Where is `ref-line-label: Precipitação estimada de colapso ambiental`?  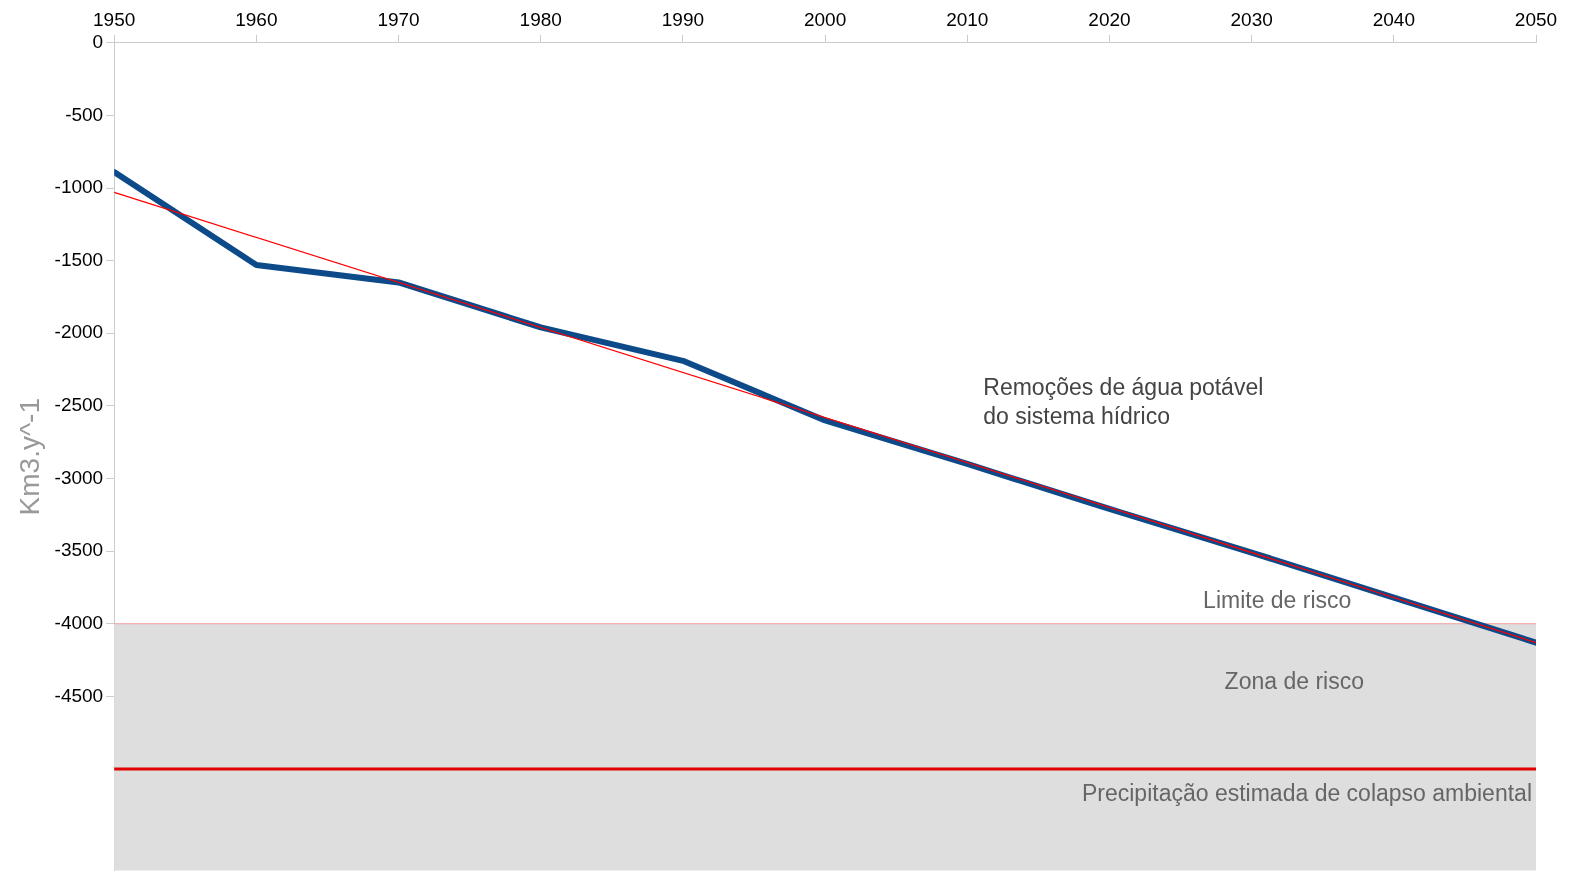 ref-line-label: Precipitação estimada de colapso ambiental is located at coordinates (1306, 793).